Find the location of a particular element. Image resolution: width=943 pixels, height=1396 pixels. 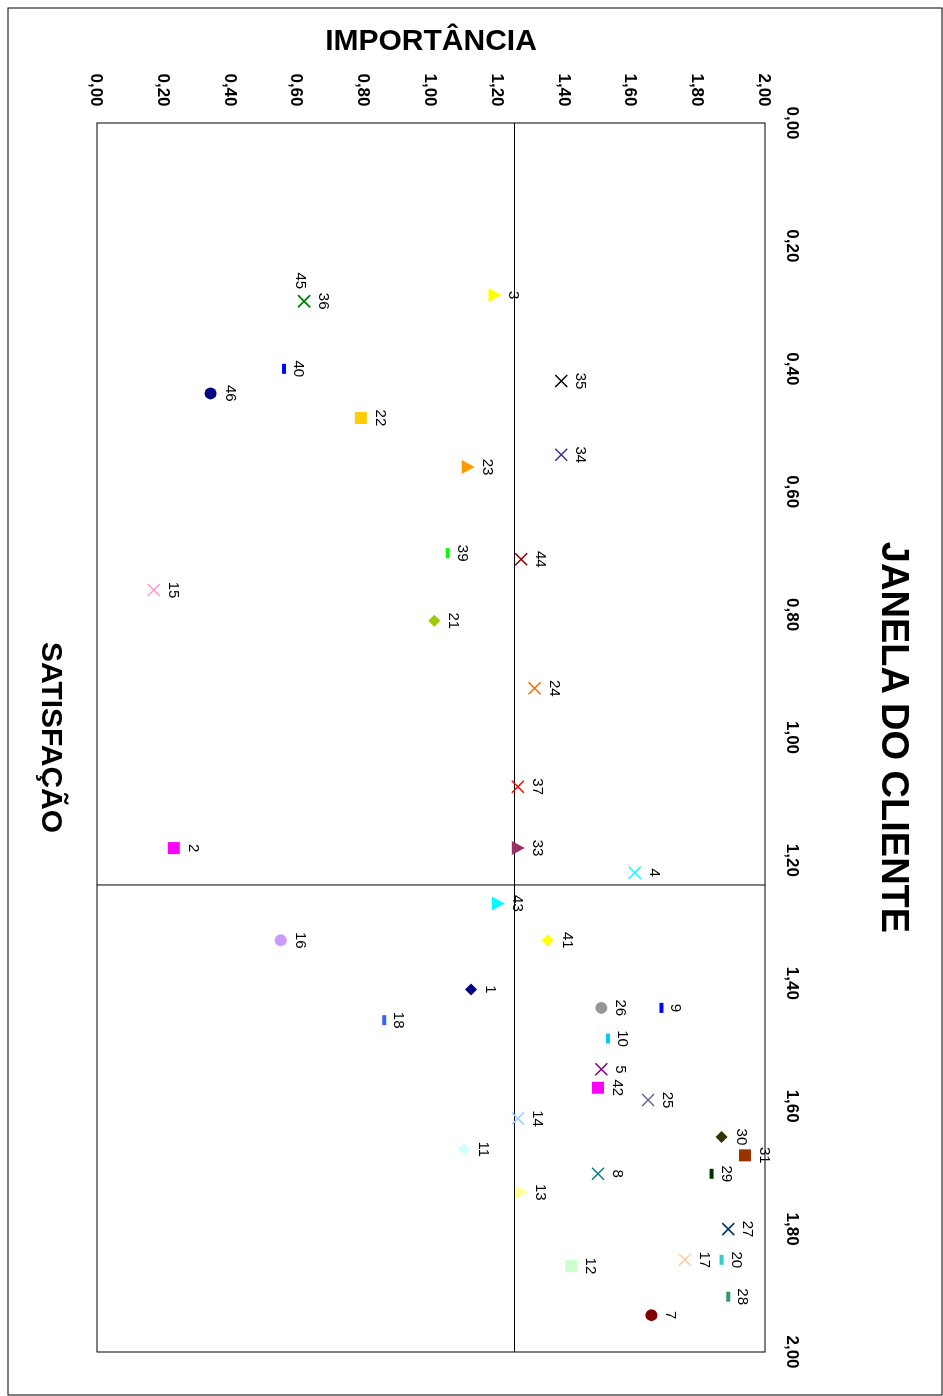

x-axis-title: IMPORTÂNCIA is located at coordinates (431, 39).